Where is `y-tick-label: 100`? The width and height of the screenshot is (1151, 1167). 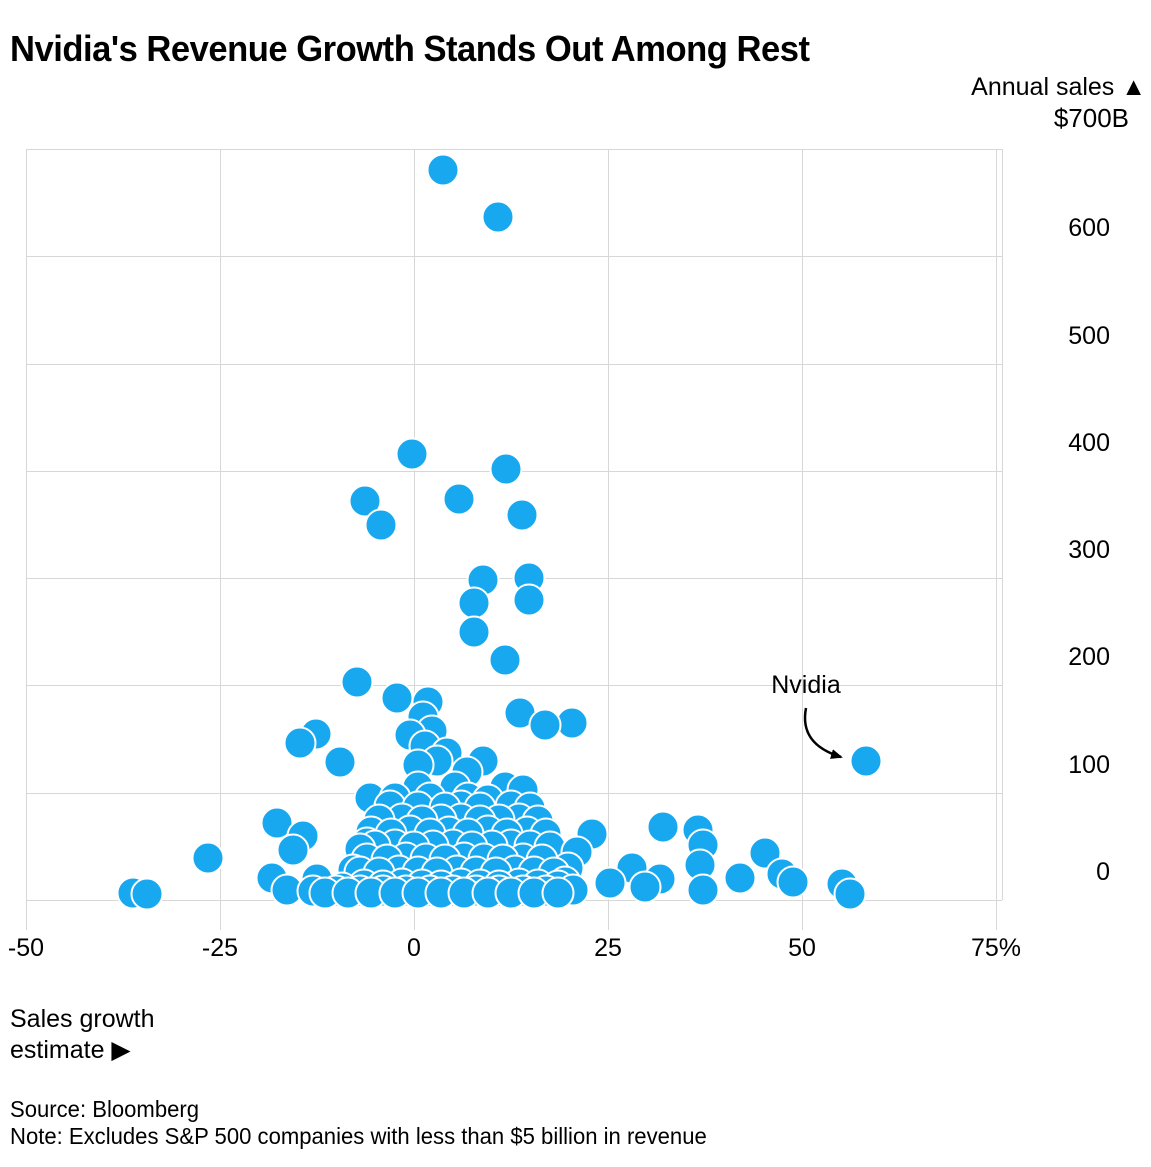 y-tick-label: 100 is located at coordinates (1089, 764).